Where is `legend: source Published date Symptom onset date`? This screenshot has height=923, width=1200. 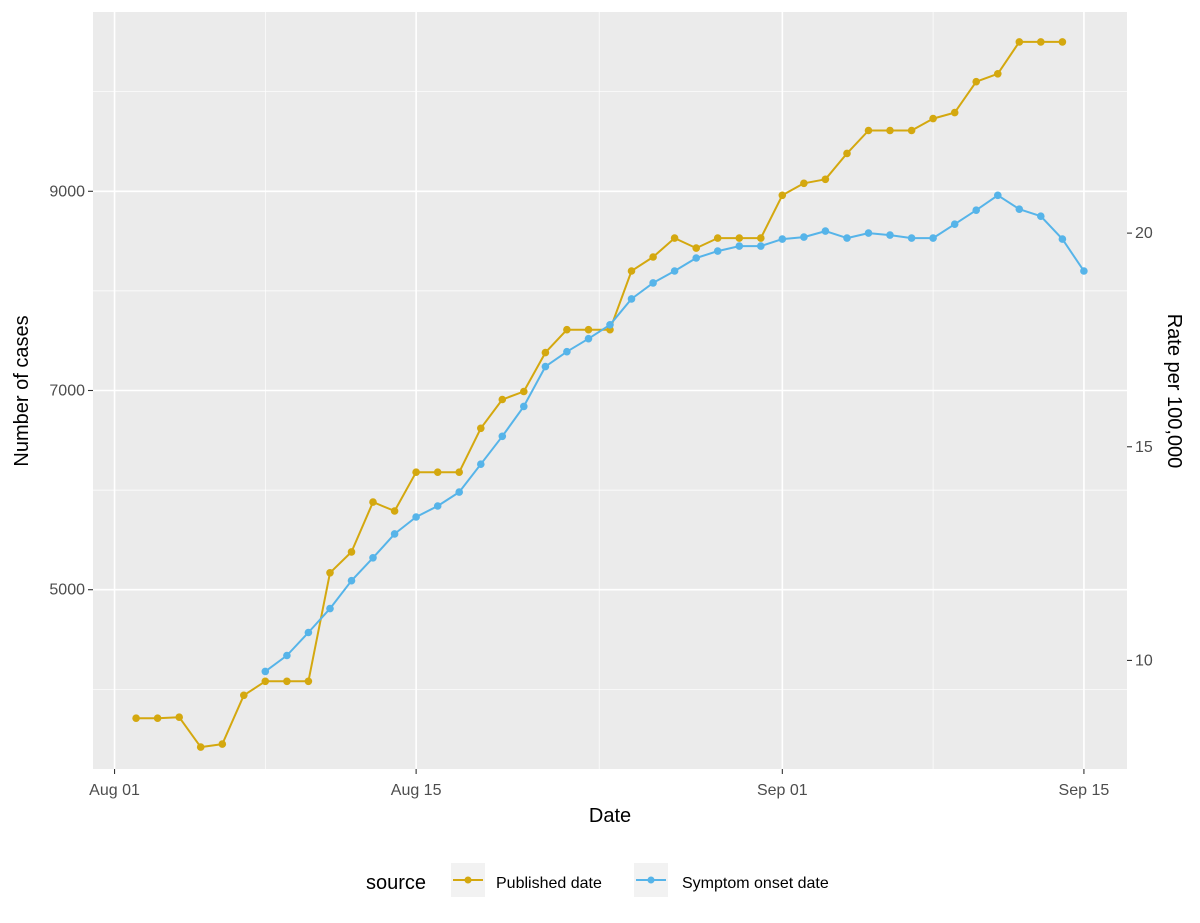
legend: source Published date Symptom onset date is located at coordinates (597, 880).